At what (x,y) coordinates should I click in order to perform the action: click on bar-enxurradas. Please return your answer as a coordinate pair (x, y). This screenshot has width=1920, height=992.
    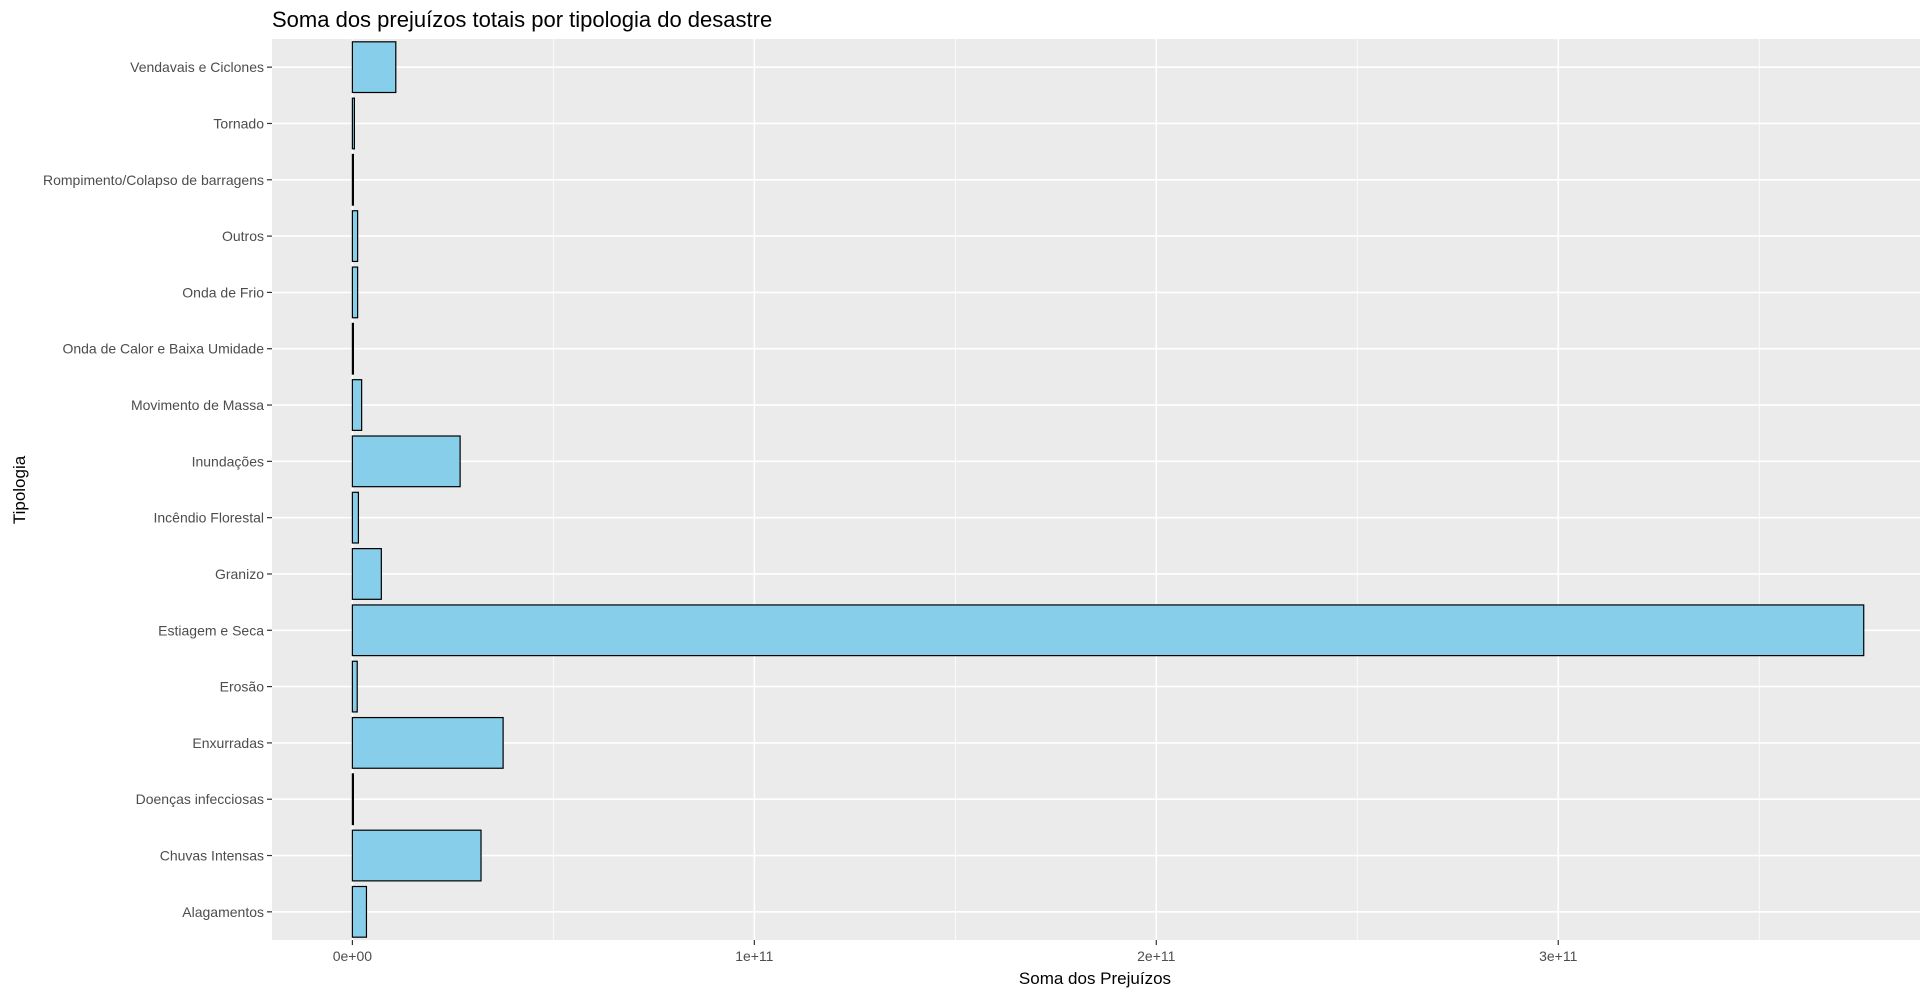
    Looking at the image, I should click on (427, 742).